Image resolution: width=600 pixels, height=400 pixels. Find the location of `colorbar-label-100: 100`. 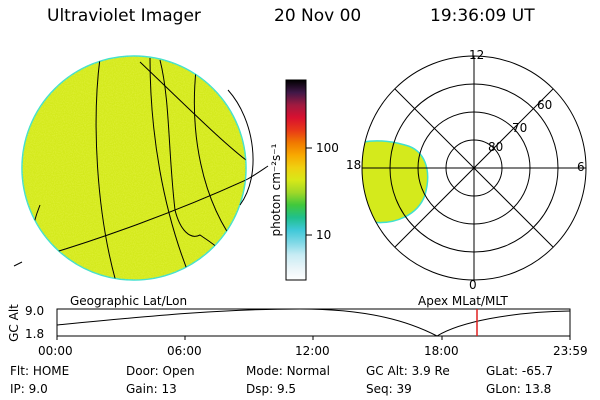

colorbar-label-100: 100 is located at coordinates (327, 148).